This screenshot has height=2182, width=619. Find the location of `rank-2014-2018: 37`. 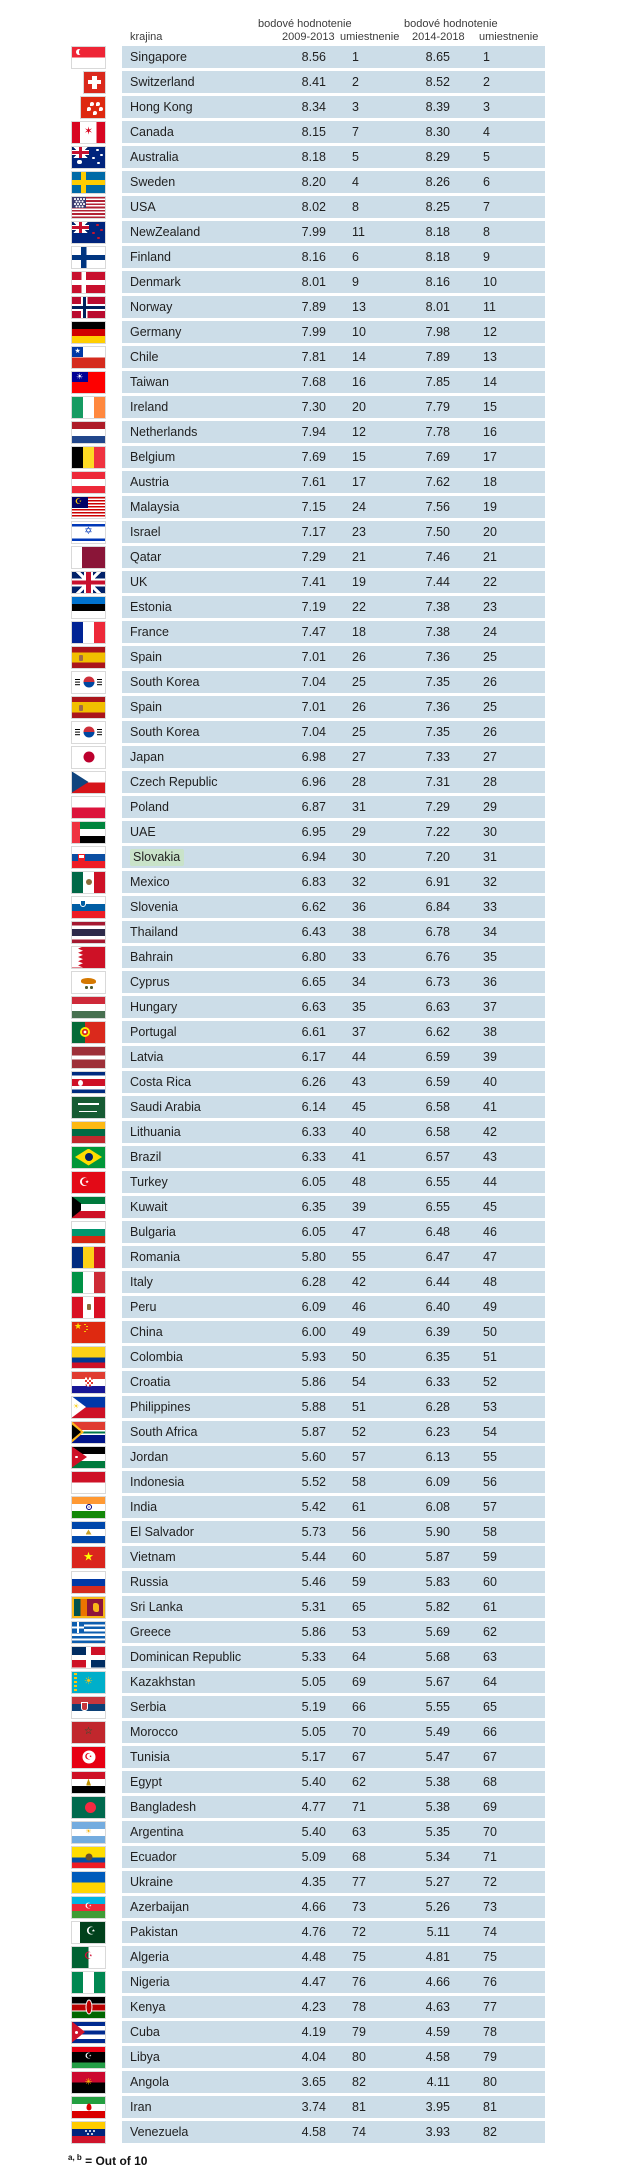

rank-2014-2018: 37 is located at coordinates (490, 1007).